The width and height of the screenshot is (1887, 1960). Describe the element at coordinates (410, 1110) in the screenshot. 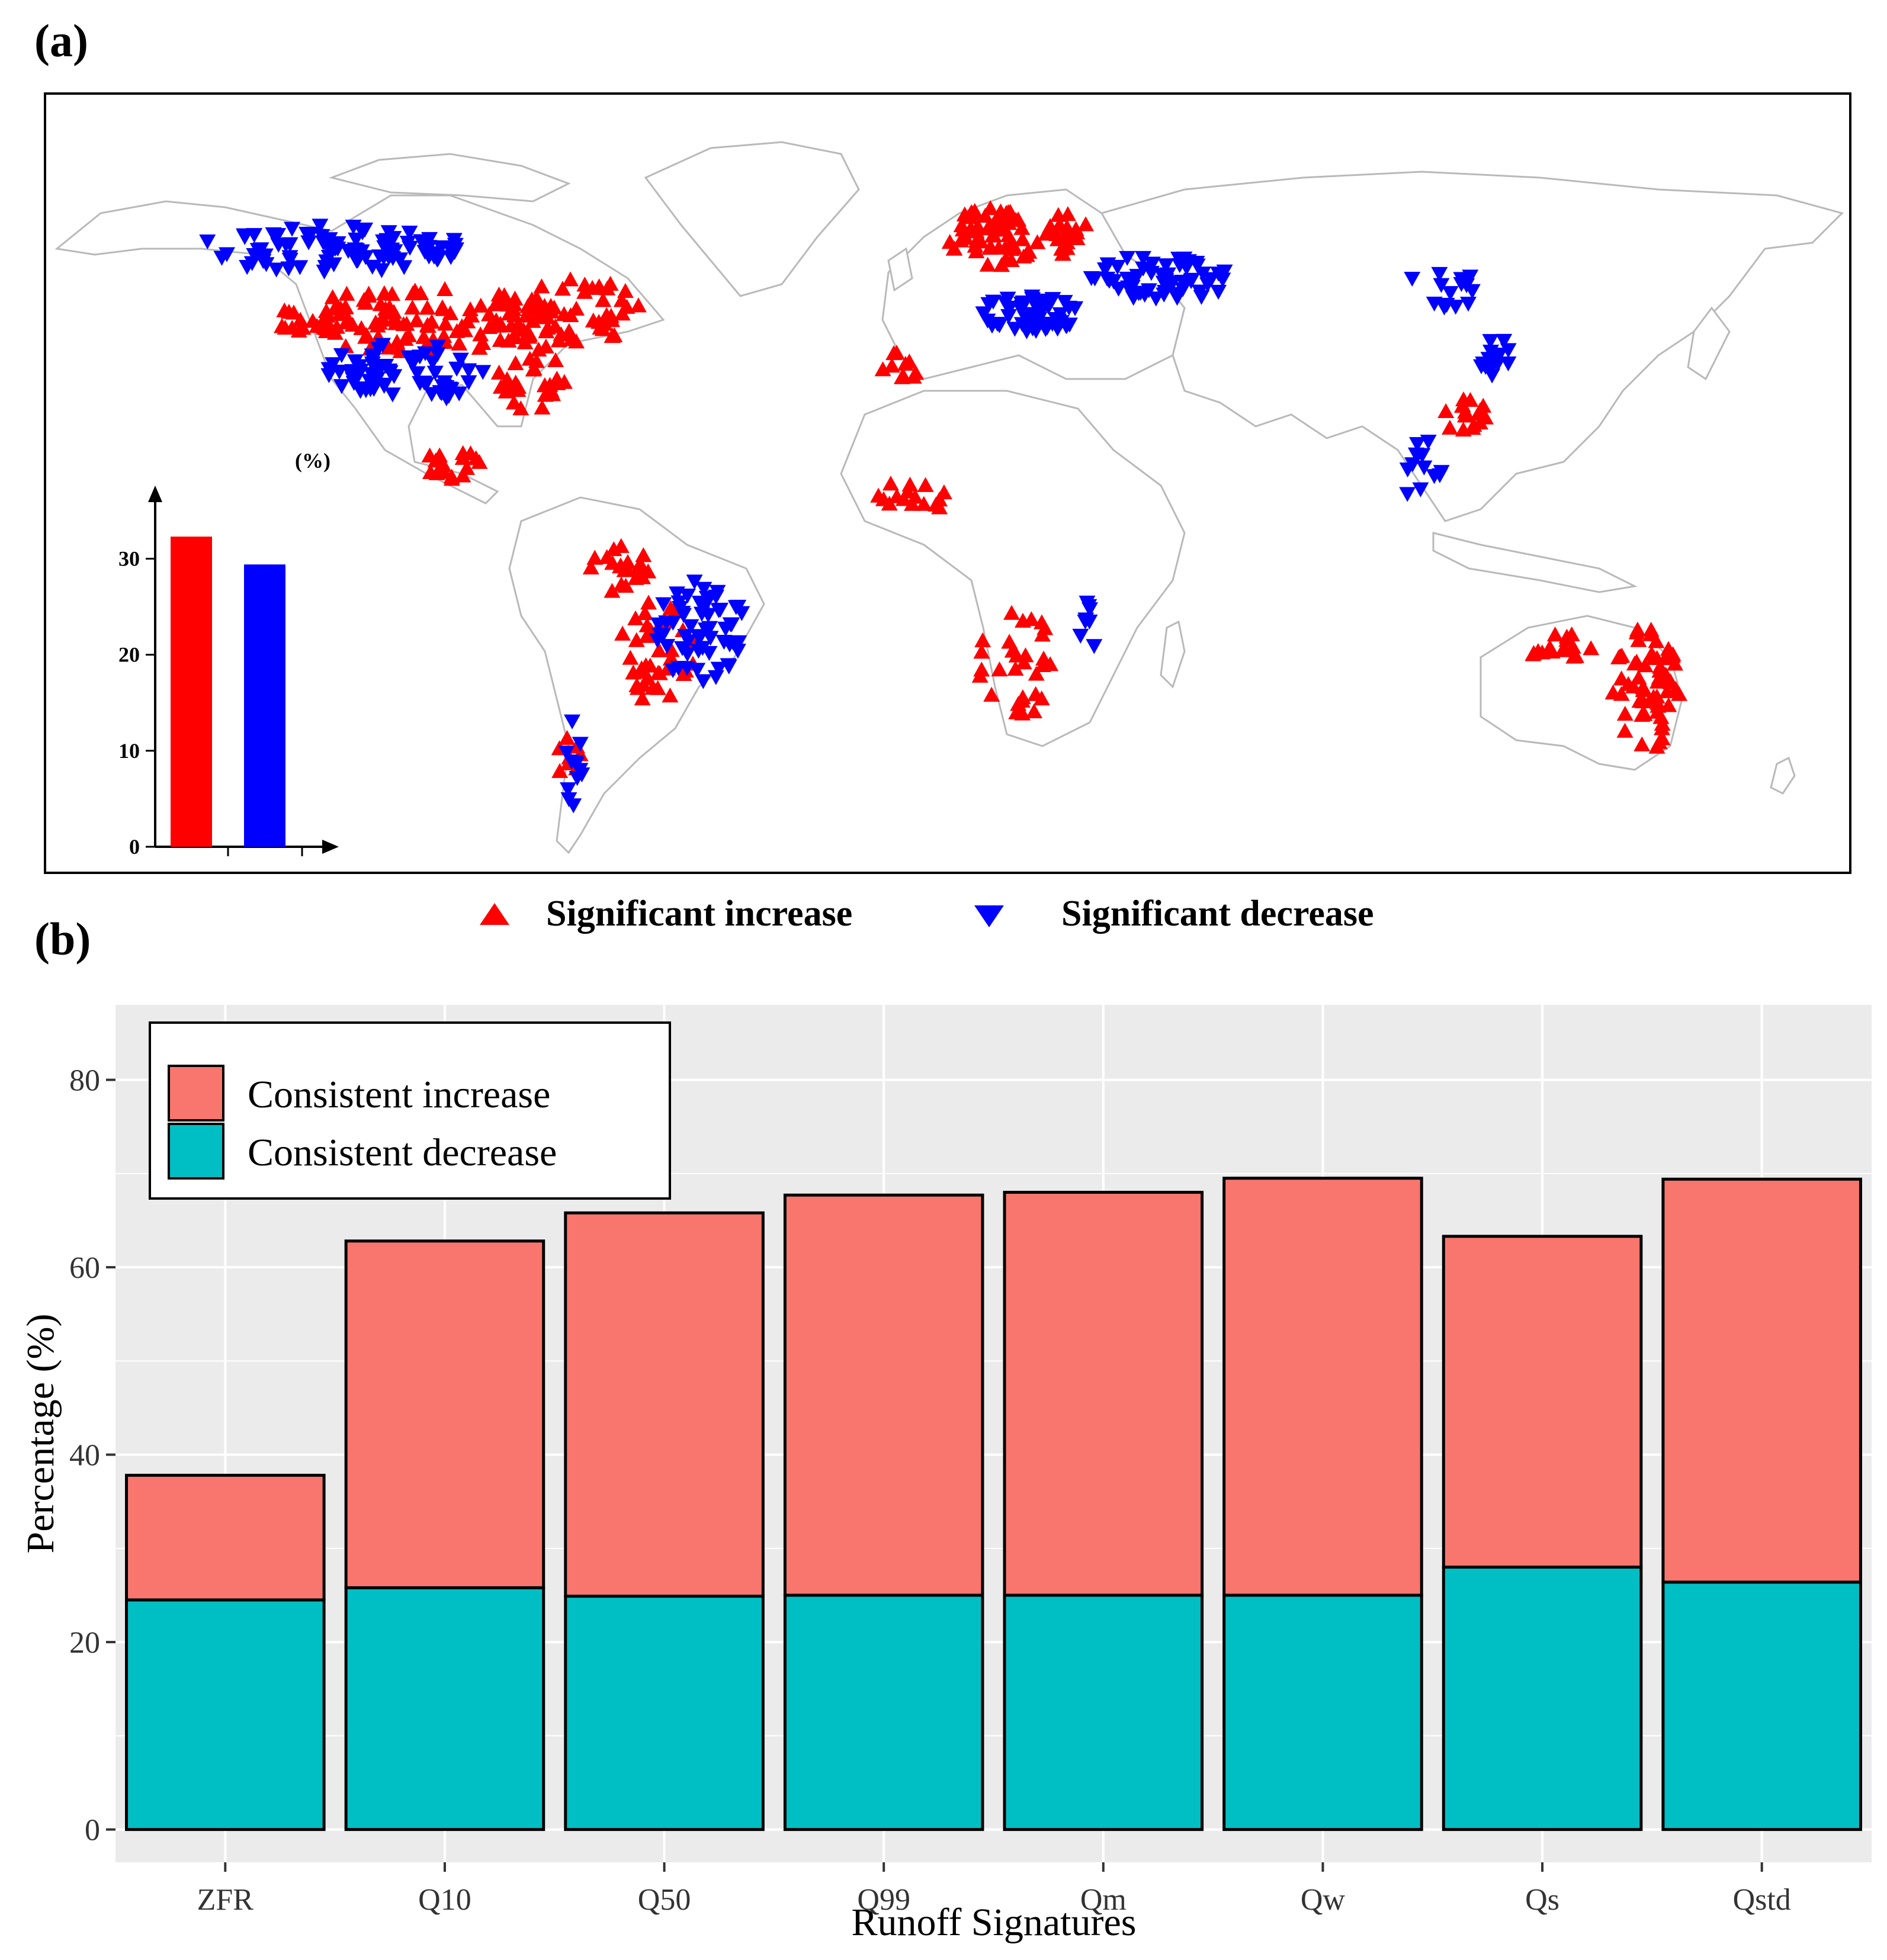

I see `legend-box` at that location.